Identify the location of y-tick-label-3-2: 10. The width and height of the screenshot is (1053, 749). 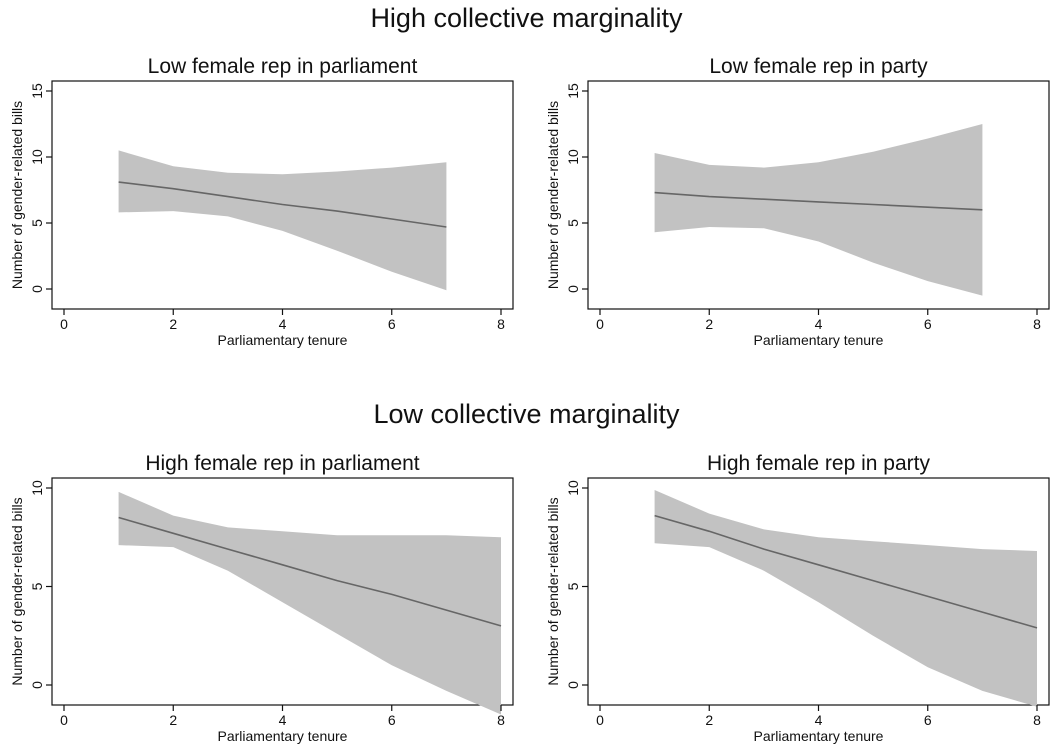
(573, 488).